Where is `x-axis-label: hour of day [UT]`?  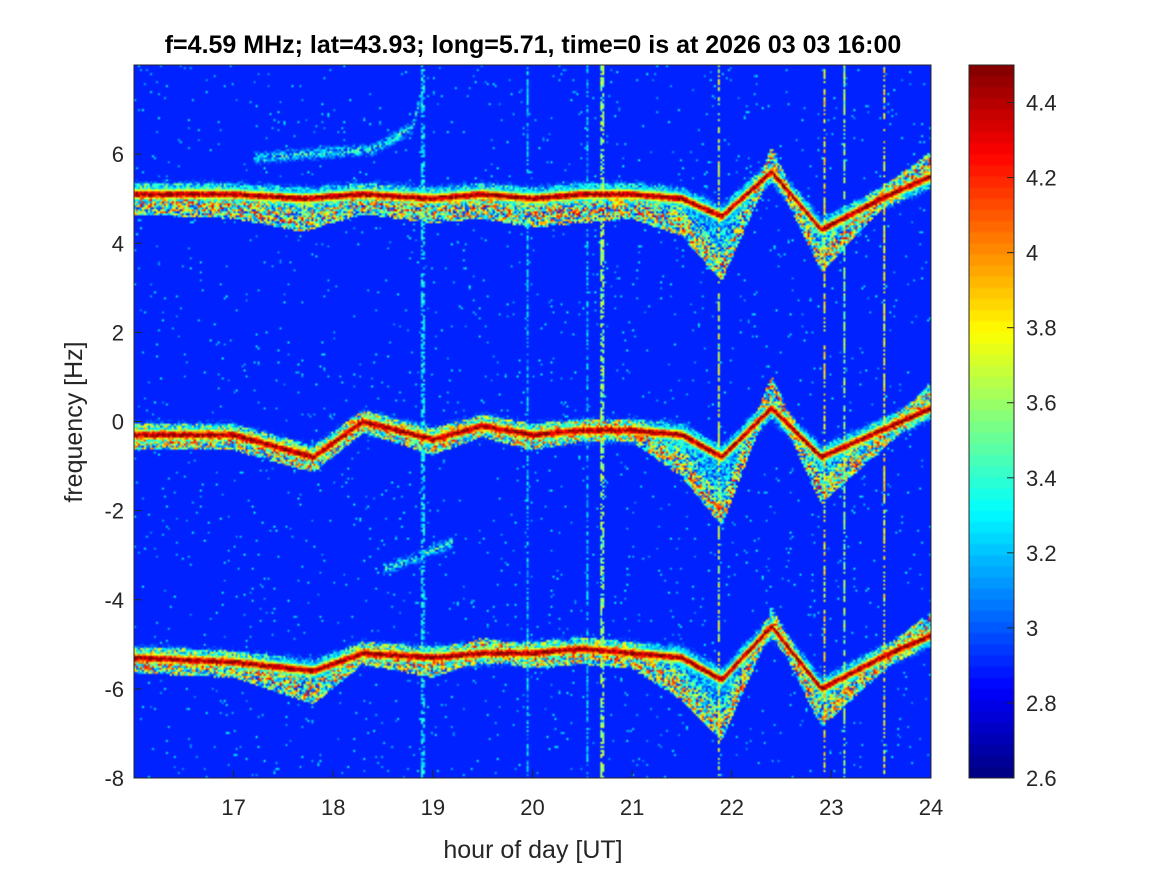 x-axis-label: hour of day [UT] is located at coordinates (532, 850).